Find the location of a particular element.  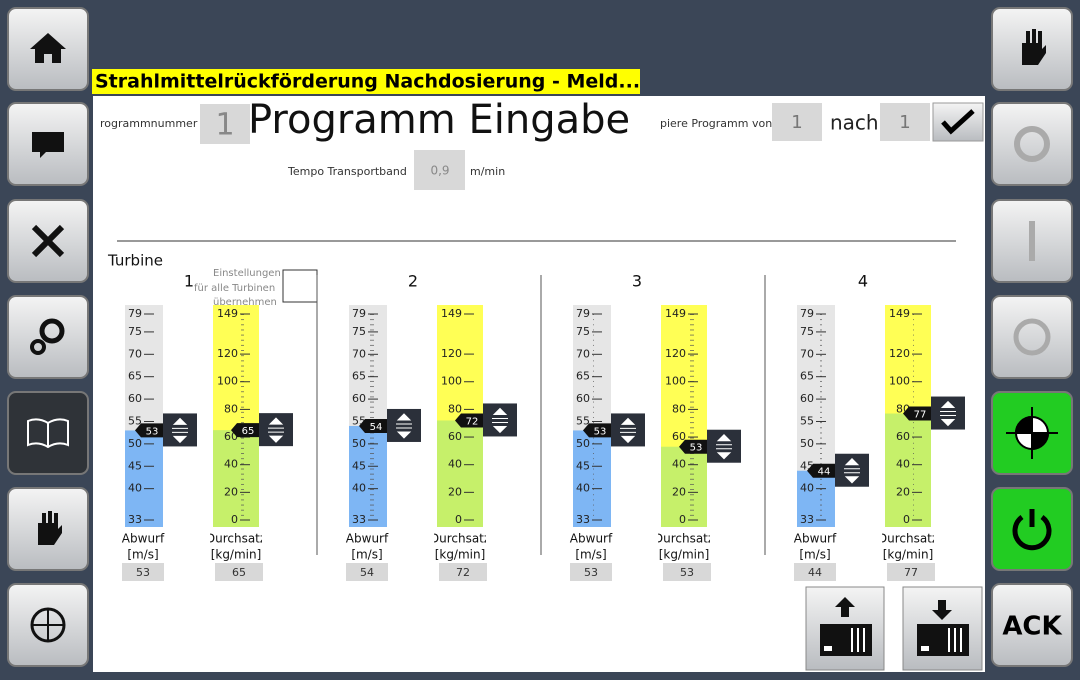

ack-button: ACK is located at coordinates (1032, 625).